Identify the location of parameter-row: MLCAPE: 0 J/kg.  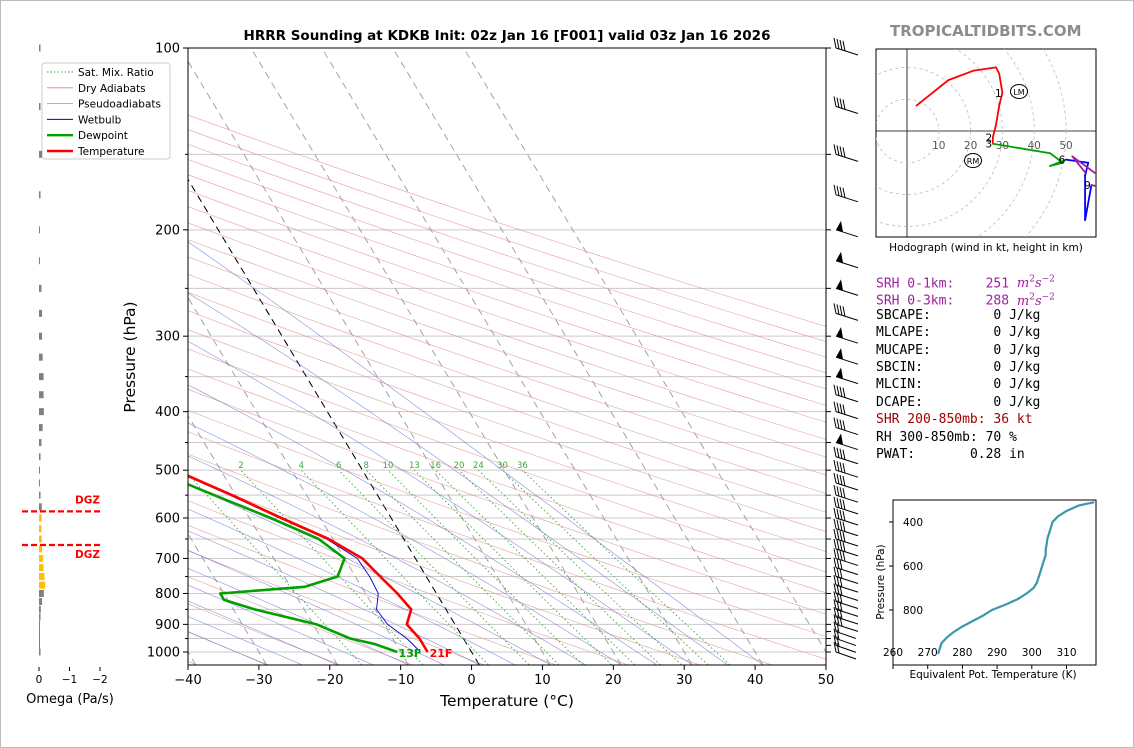
(965, 332).